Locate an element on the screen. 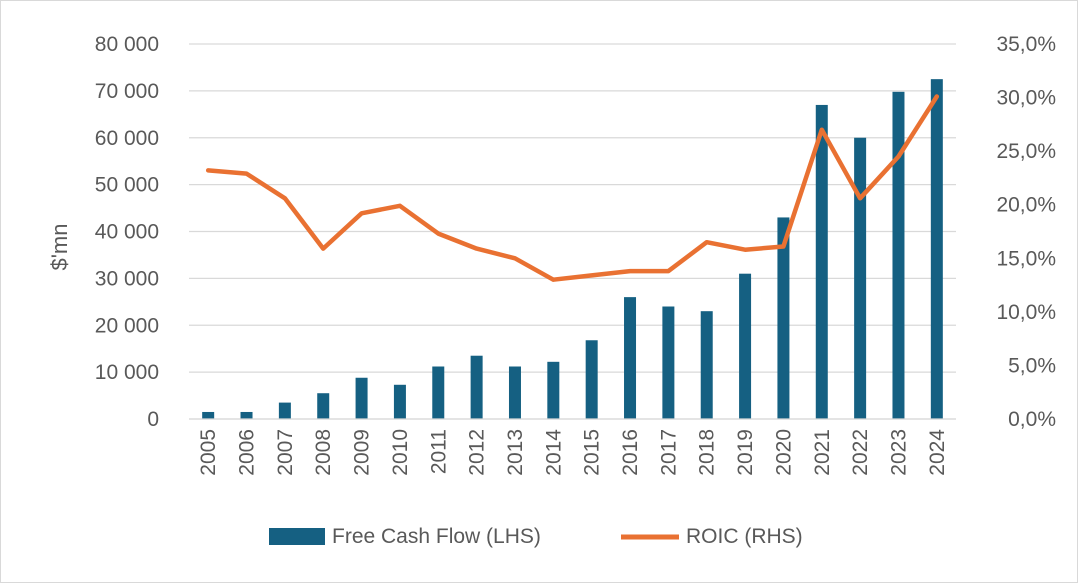 This screenshot has height=584, width=1078. fcf-bar-2020 is located at coordinates (783, 318).